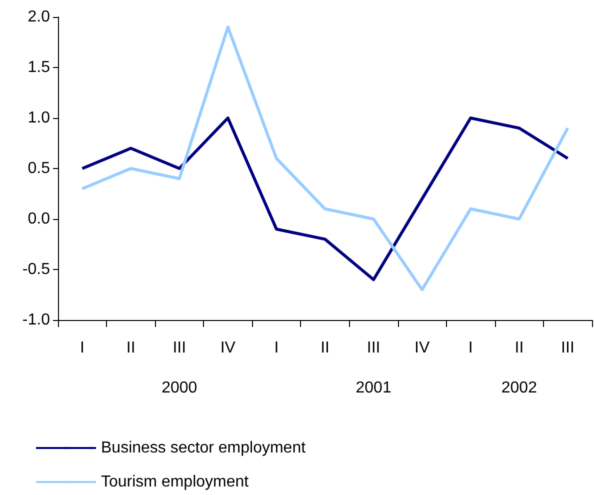 Image resolution: width=594 pixels, height=495 pixels. Describe the element at coordinates (36, 269) in the screenshot. I see `y-tick-label: -0.5` at that location.